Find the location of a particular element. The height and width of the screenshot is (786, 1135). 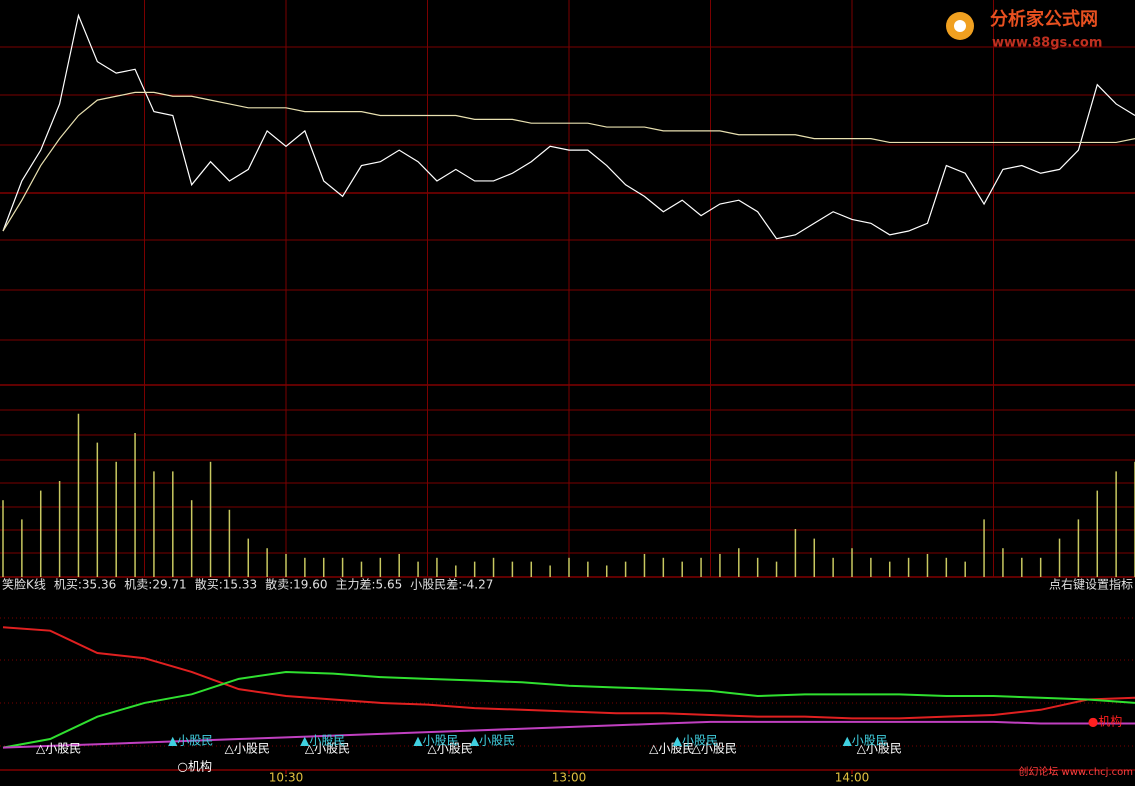

x-tick-label: 14:00 is located at coordinates (852, 778).